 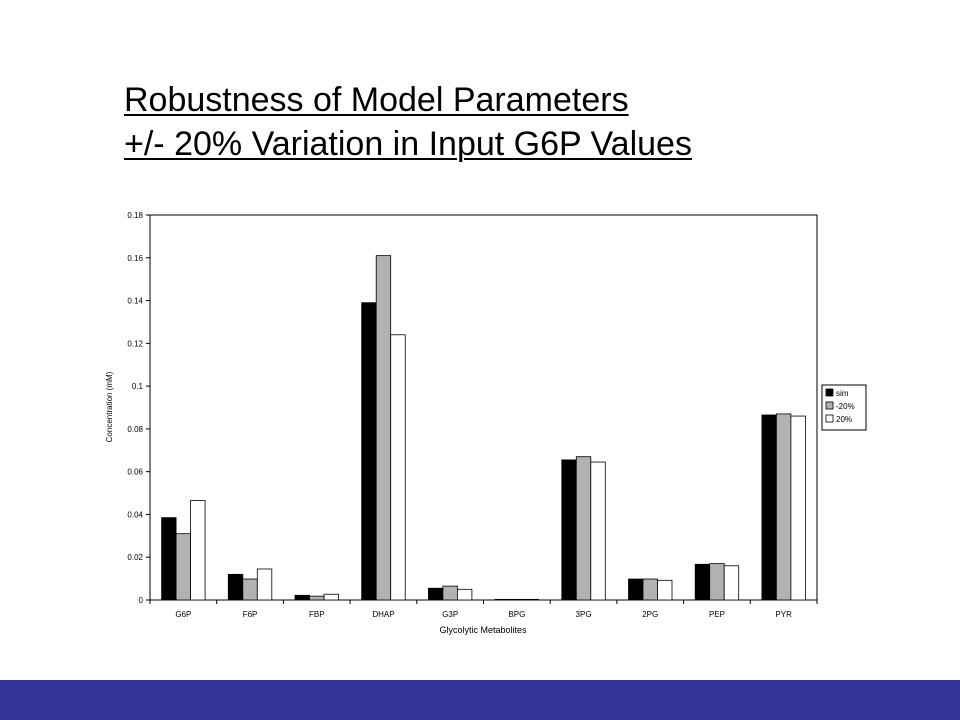 What do you see at coordinates (302, 597) in the screenshot?
I see `bar-fbp-sim` at bounding box center [302, 597].